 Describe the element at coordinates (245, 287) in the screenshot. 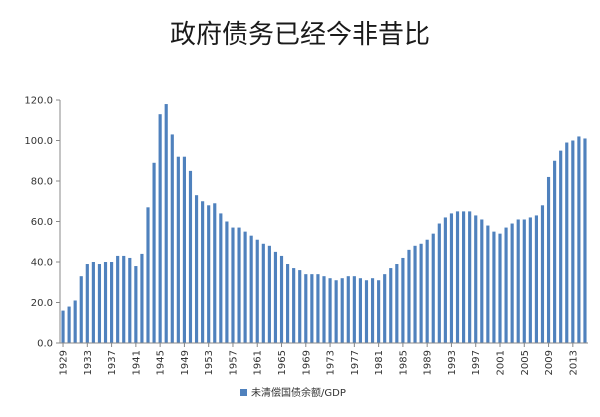

I see `bar-1959` at that location.